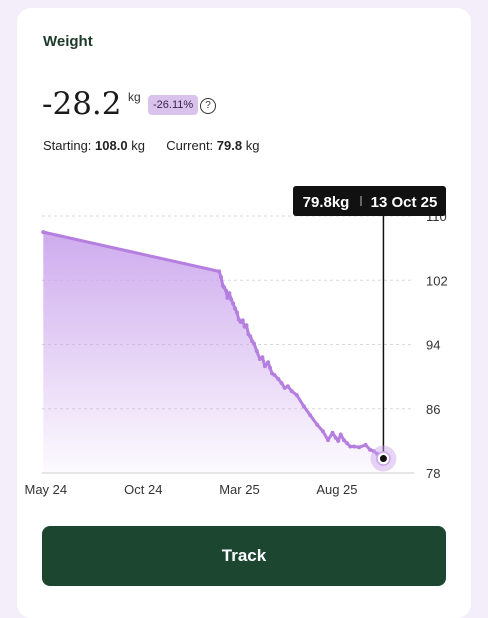 The height and width of the screenshot is (618, 488). I want to click on change-percent-badge: -26.11%, so click(173, 105).